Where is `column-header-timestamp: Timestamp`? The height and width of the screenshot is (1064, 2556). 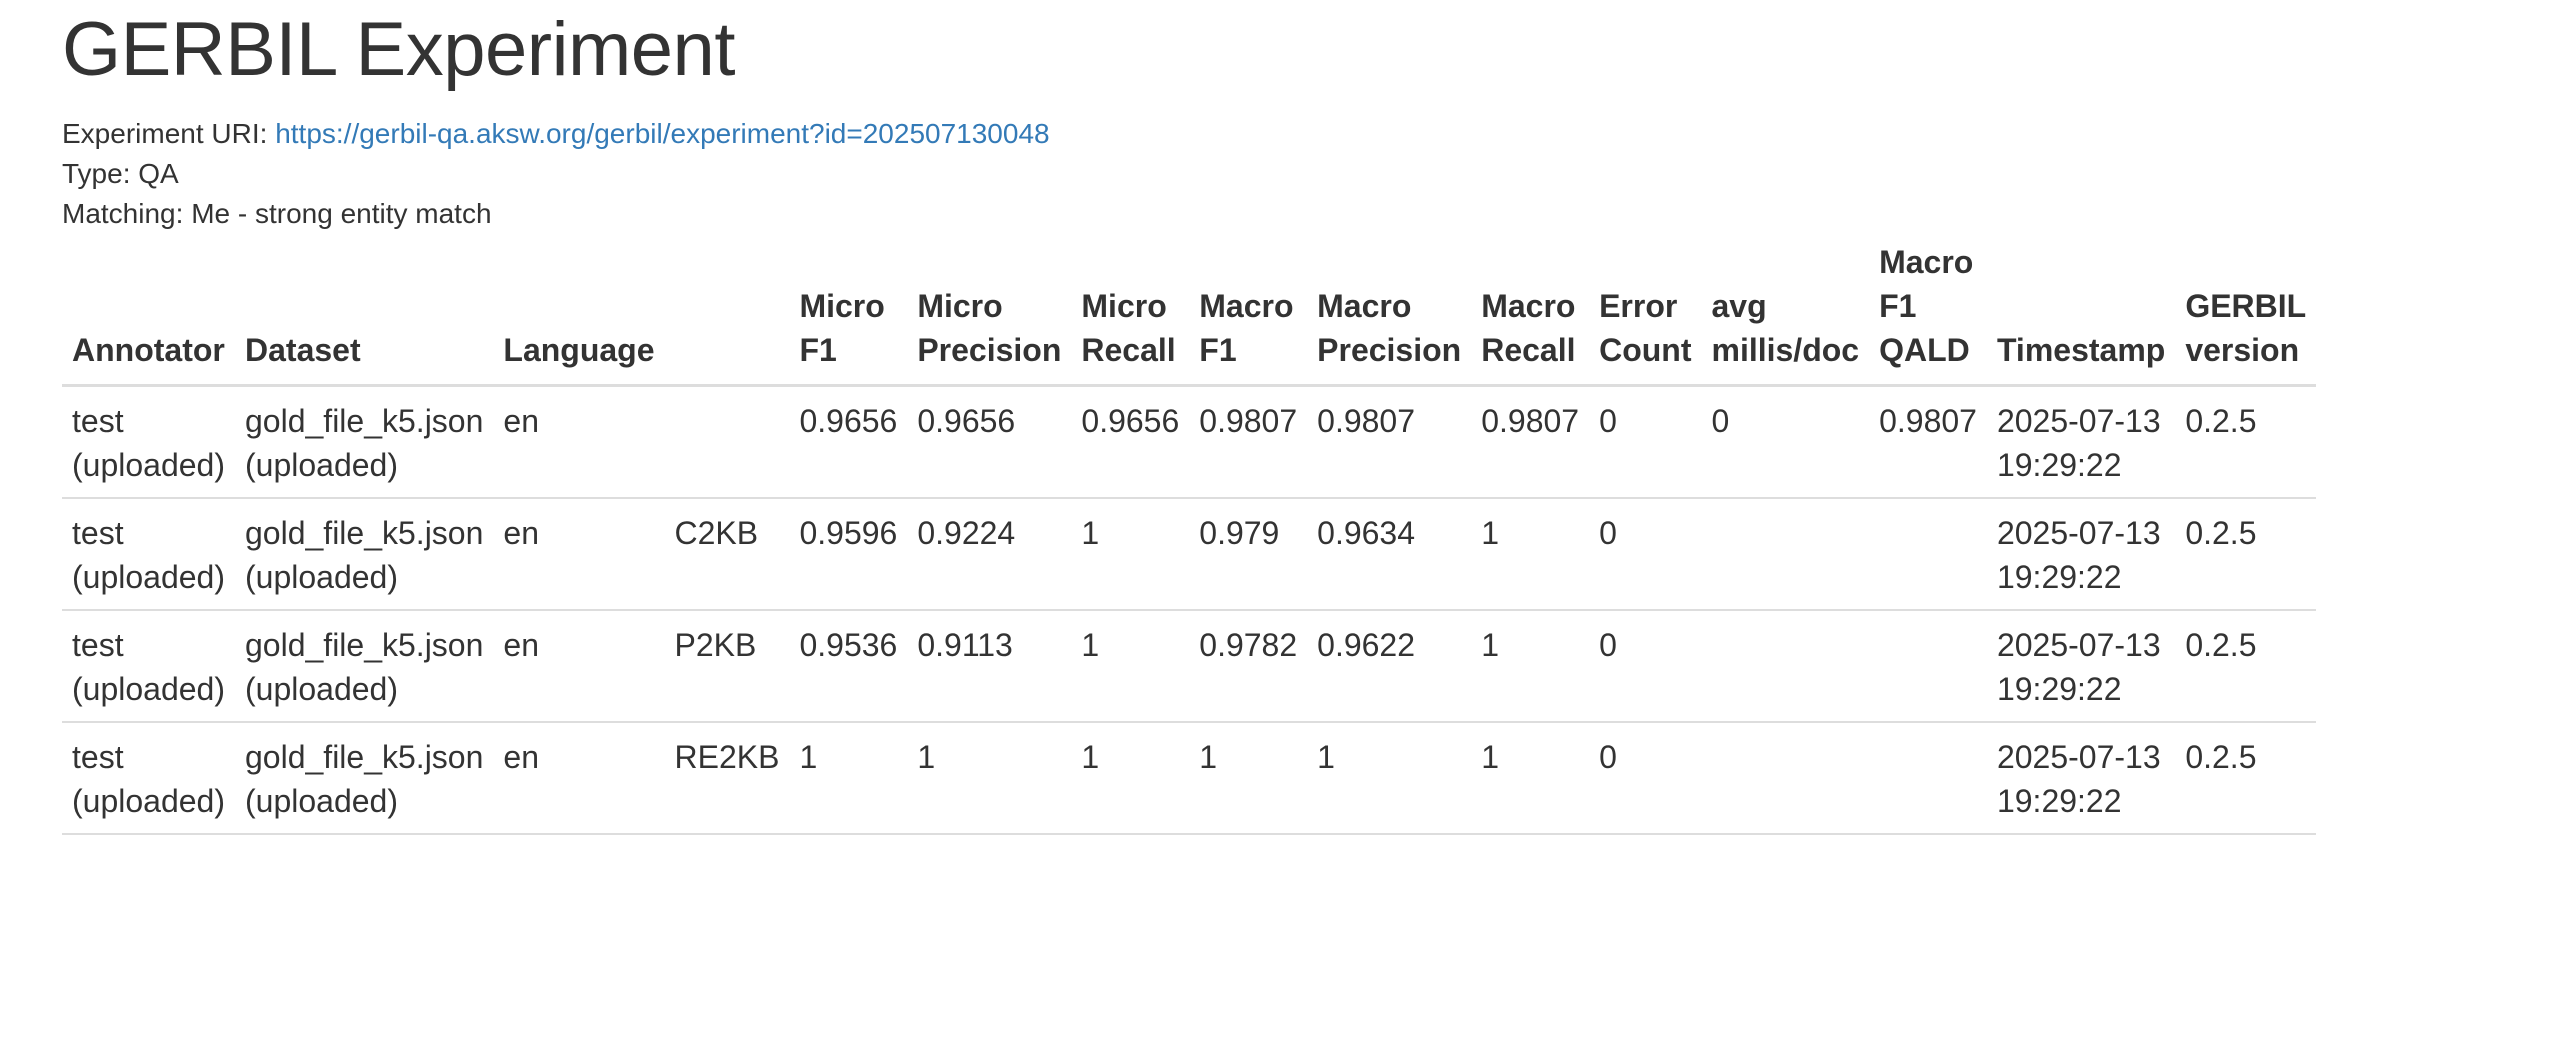
column-header-timestamp: Timestamp is located at coordinates (2081, 313).